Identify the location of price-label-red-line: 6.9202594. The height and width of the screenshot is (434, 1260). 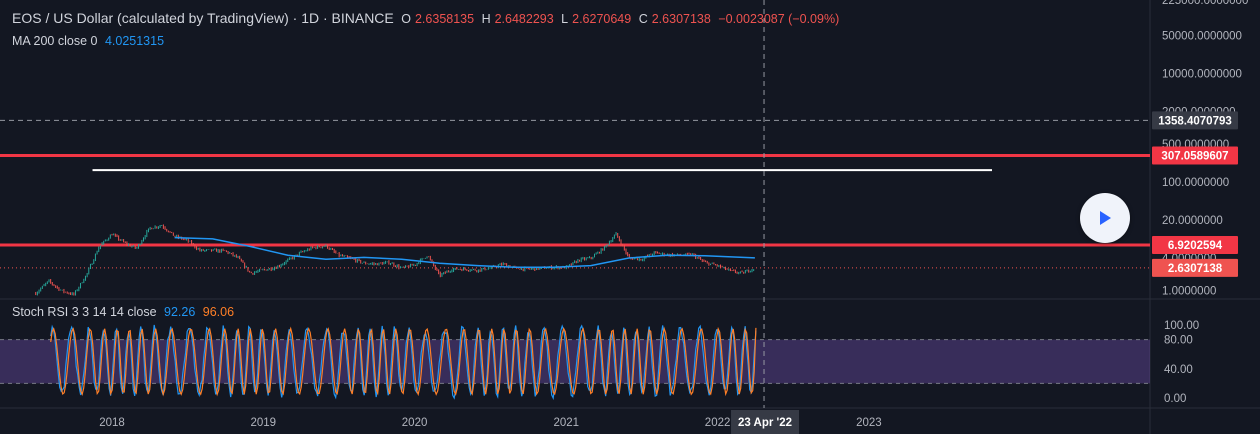
(1195, 245).